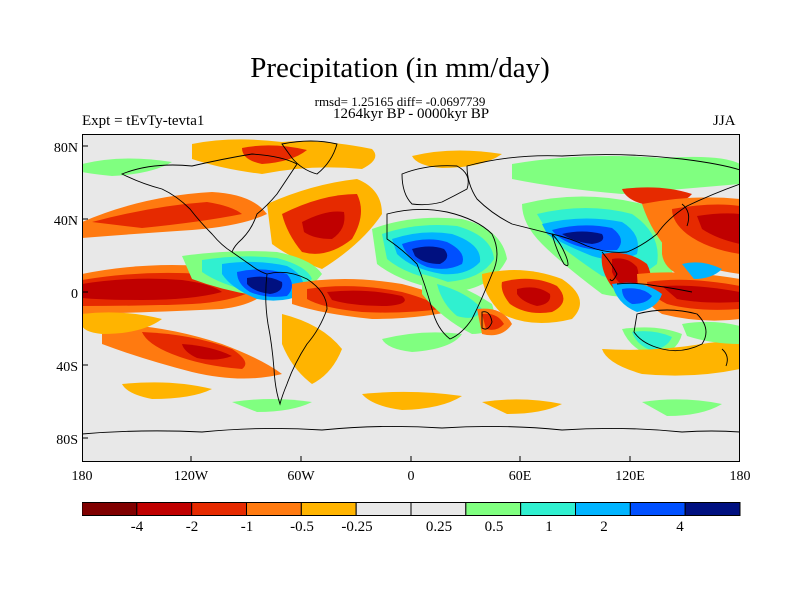 Image resolution: width=800 pixels, height=600 pixels. Describe the element at coordinates (302, 527) in the screenshot. I see `colorbar-label-4: -0.5` at that location.